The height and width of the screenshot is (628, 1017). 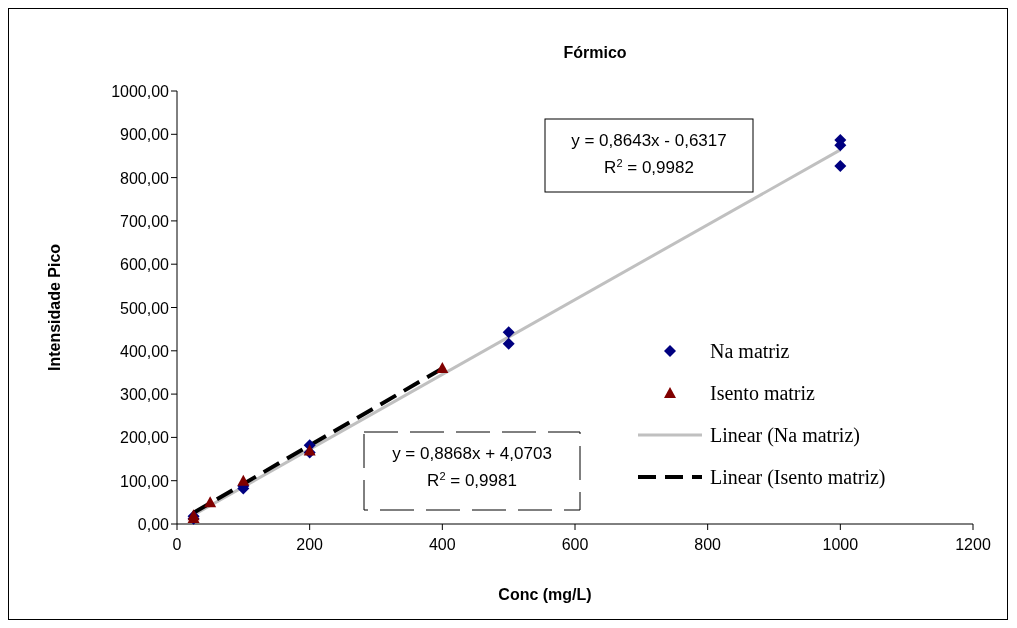 What do you see at coordinates (145, 438) in the screenshot?
I see `y-tick-label: 200,00` at bounding box center [145, 438].